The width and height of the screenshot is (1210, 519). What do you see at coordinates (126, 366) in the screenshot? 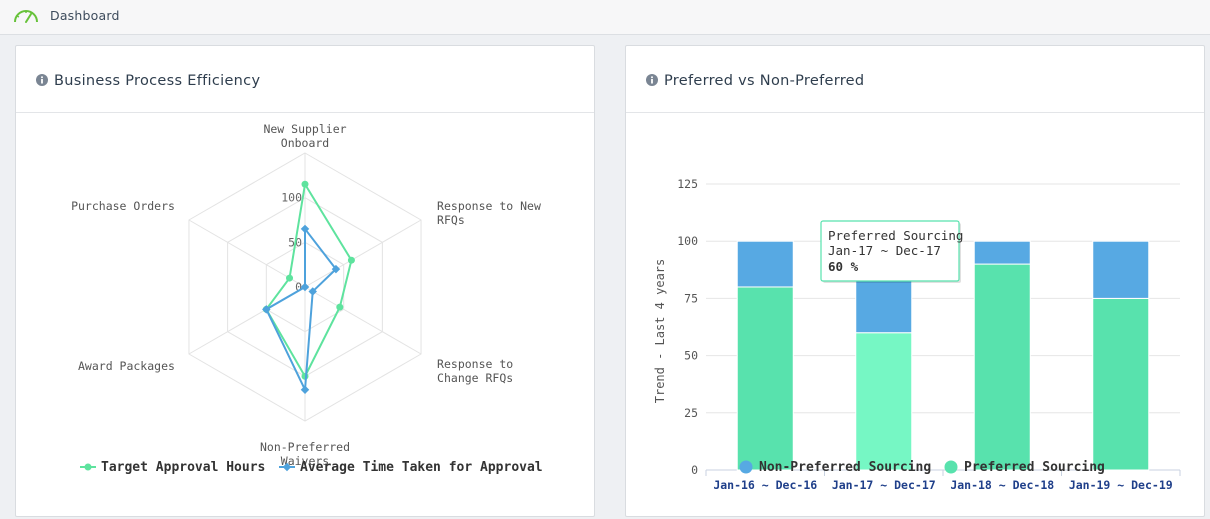
I see `radar-axis-label: Award Packages` at bounding box center [126, 366].